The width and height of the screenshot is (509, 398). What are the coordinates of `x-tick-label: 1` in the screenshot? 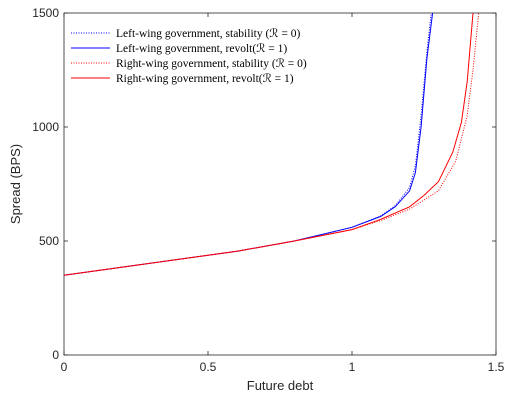 It's located at (352, 367).